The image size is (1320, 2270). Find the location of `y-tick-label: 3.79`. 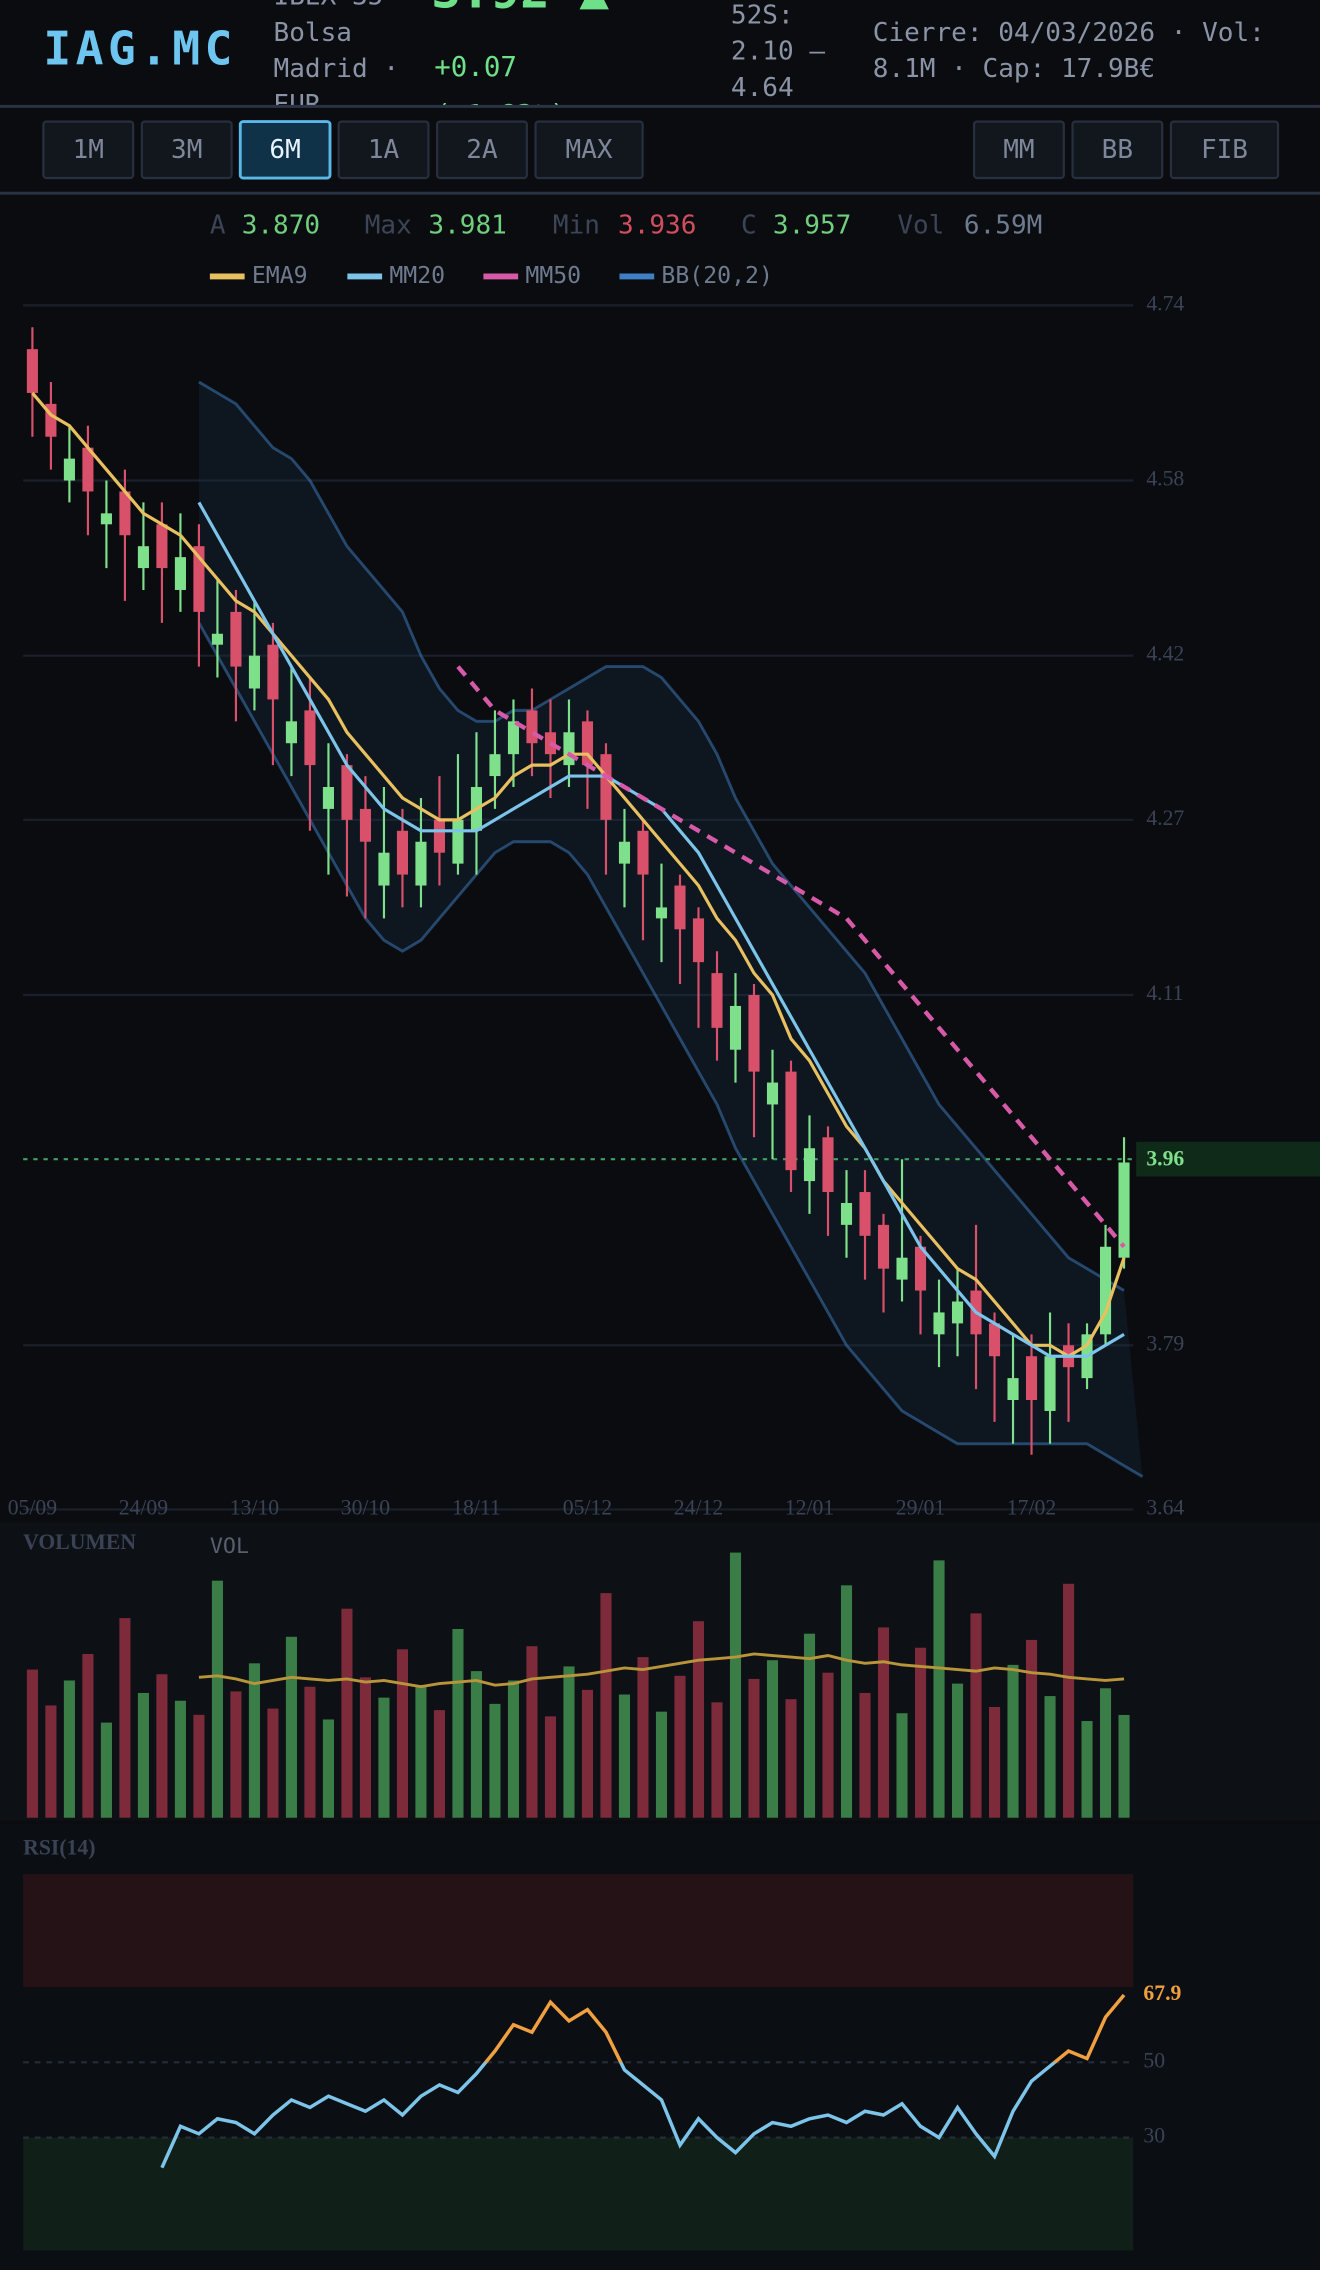

y-tick-label: 3.79 is located at coordinates (1165, 1343).